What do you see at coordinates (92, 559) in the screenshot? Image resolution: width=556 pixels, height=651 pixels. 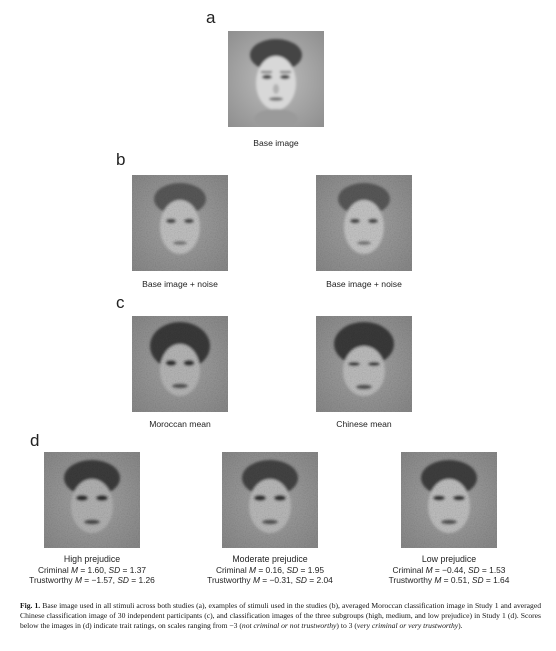 I see `high-prejudice-title: High prejudice` at bounding box center [92, 559].